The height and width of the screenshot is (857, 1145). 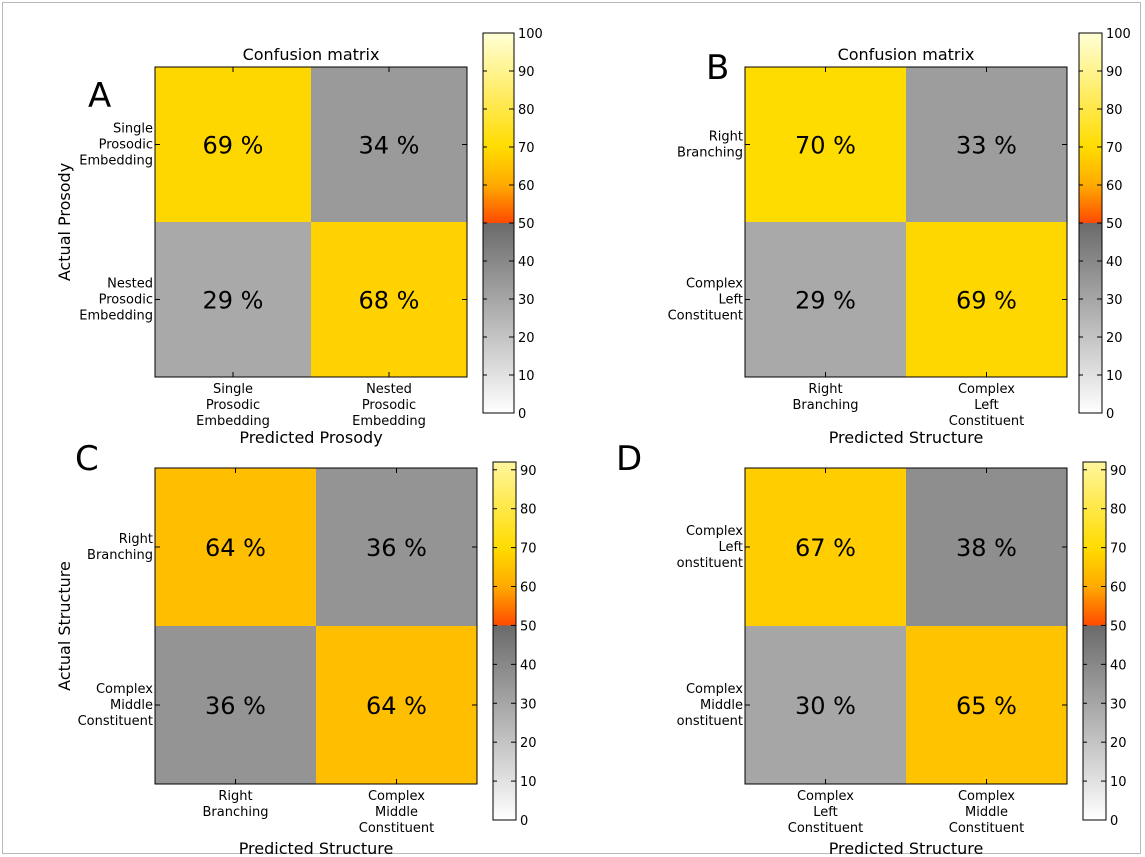 What do you see at coordinates (629, 459) in the screenshot?
I see `panel-letter: D` at bounding box center [629, 459].